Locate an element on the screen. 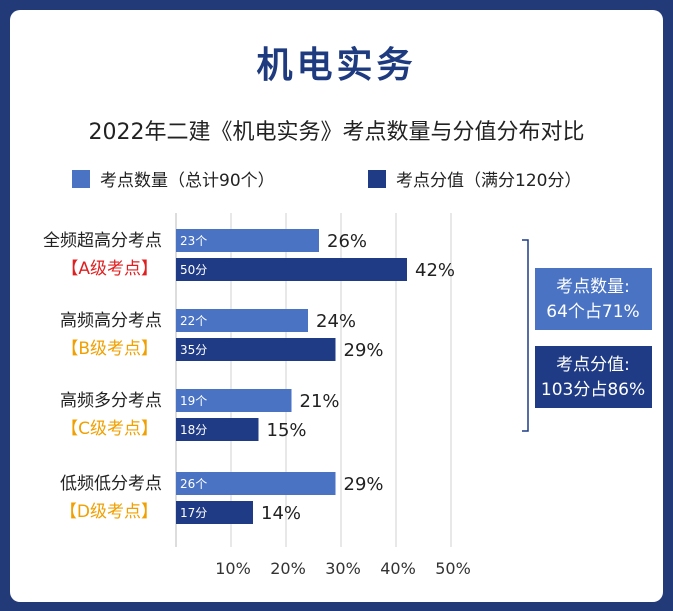  data-label: 42% is located at coordinates (435, 270).